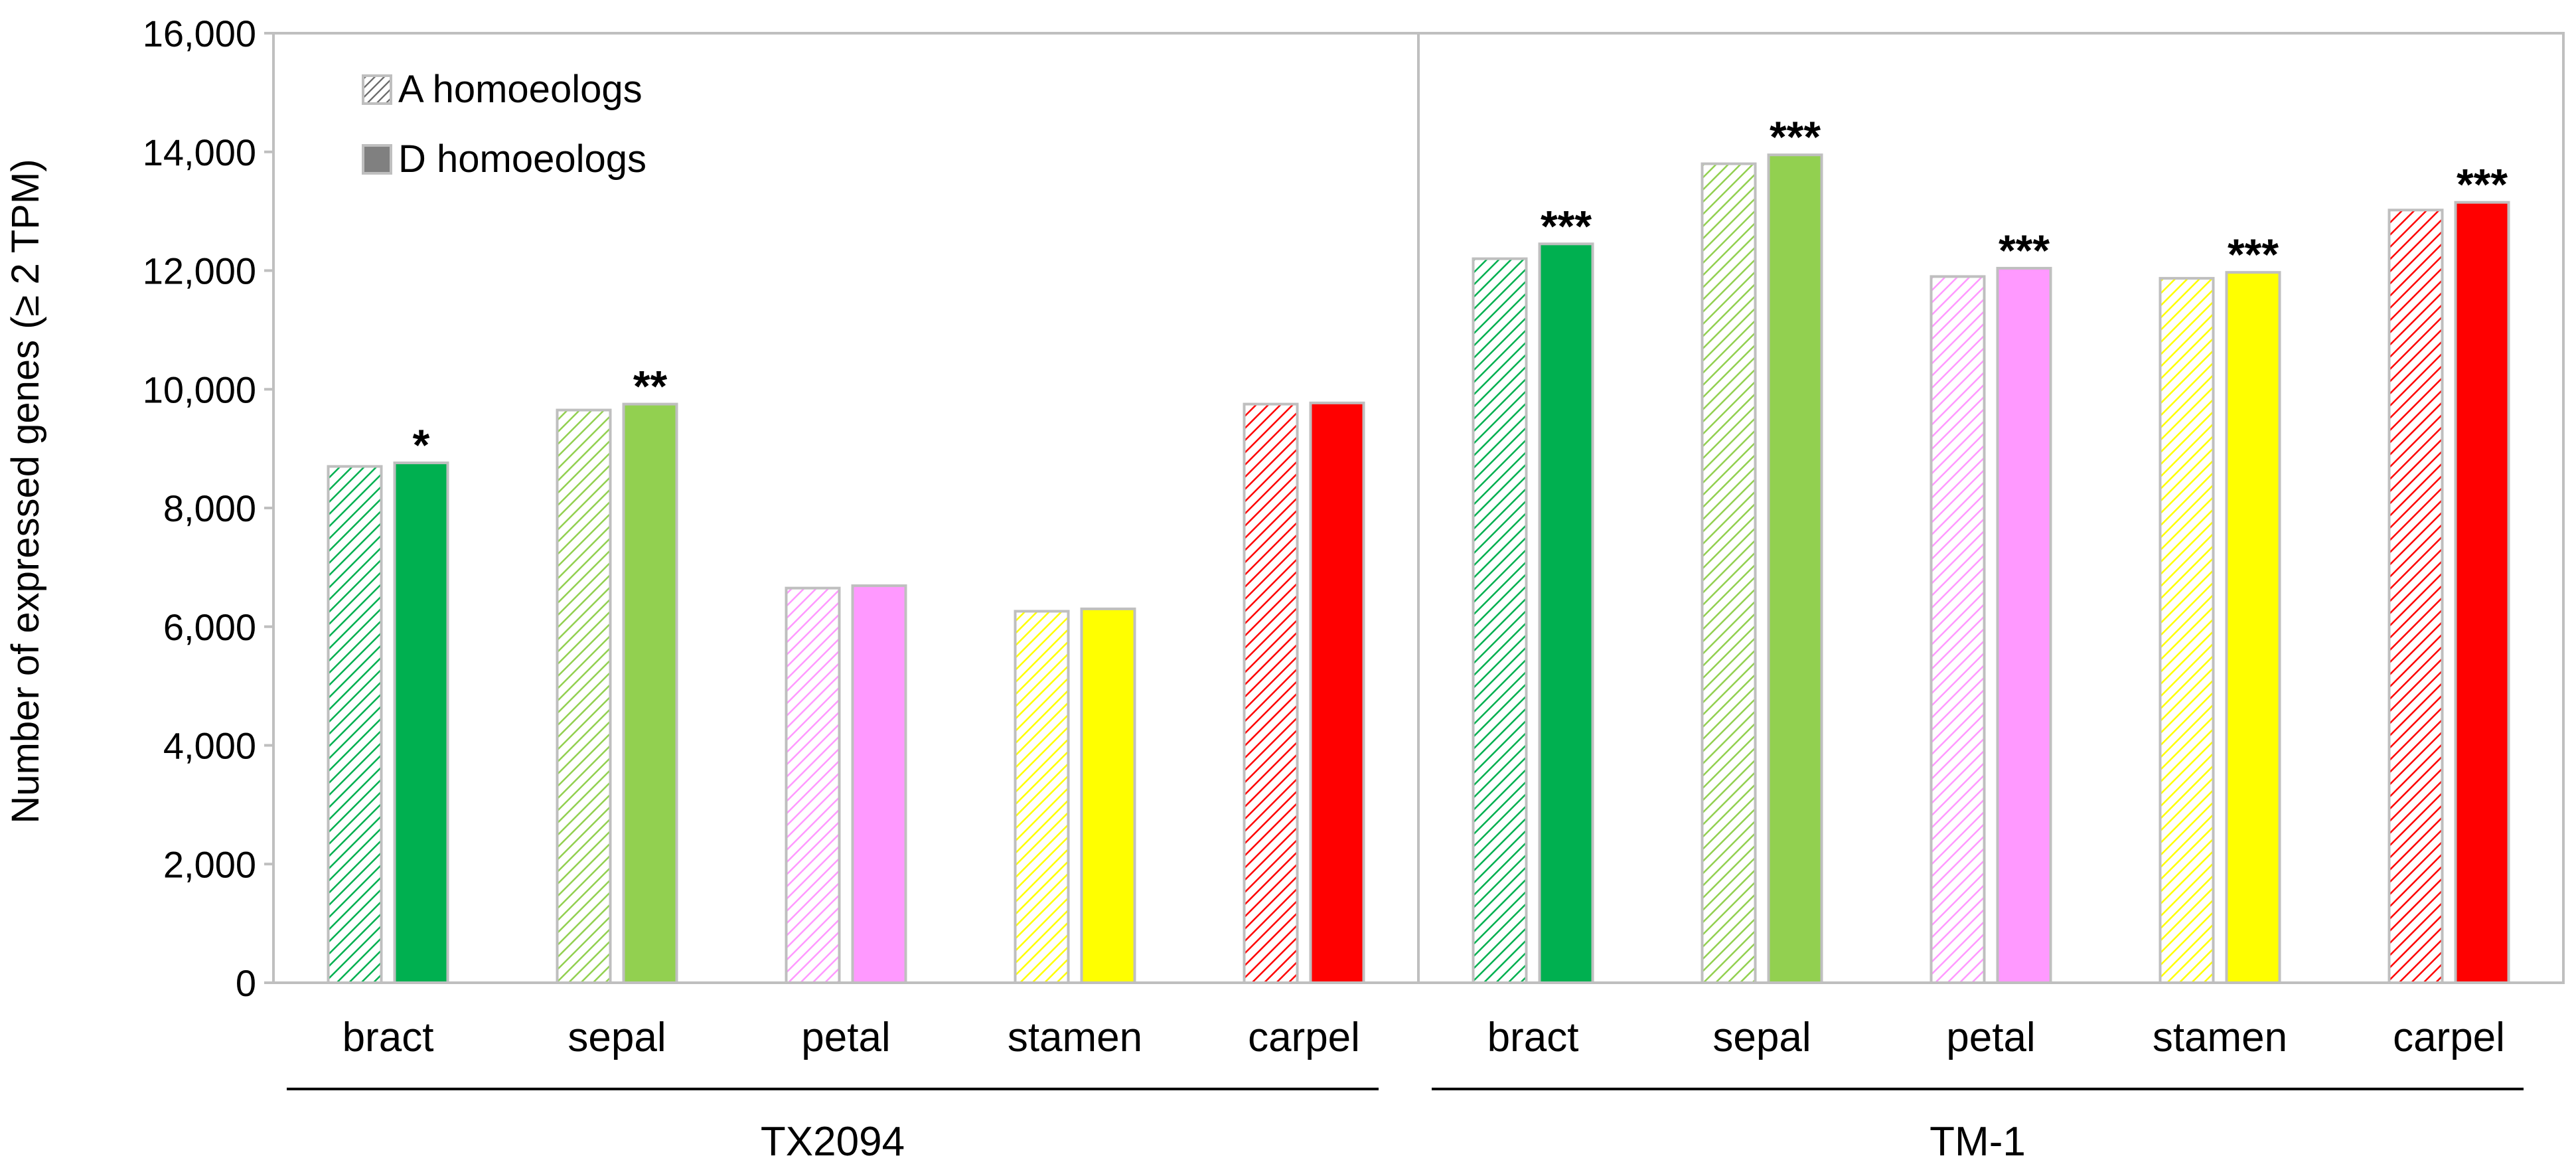  What do you see at coordinates (1337, 692) in the screenshot?
I see `bar-d-TX2094-carpel` at bounding box center [1337, 692].